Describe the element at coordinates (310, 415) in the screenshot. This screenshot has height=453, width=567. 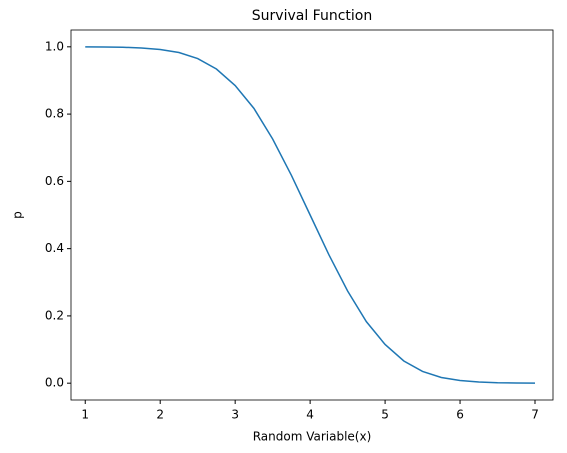
I see `x-tick-label: 4` at that location.